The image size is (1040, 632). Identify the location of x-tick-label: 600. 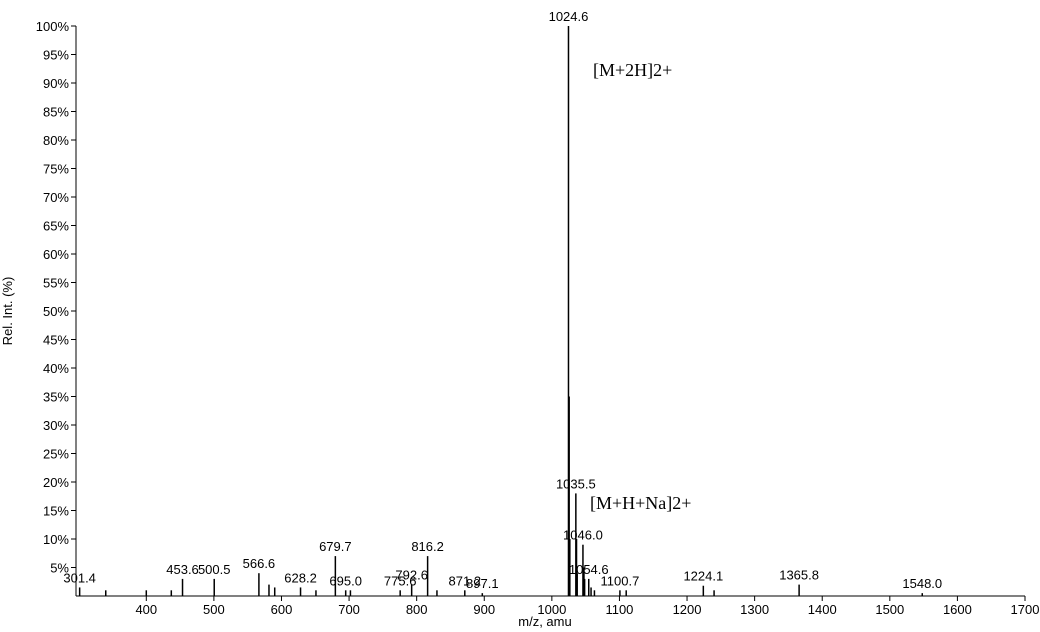
(282, 609).